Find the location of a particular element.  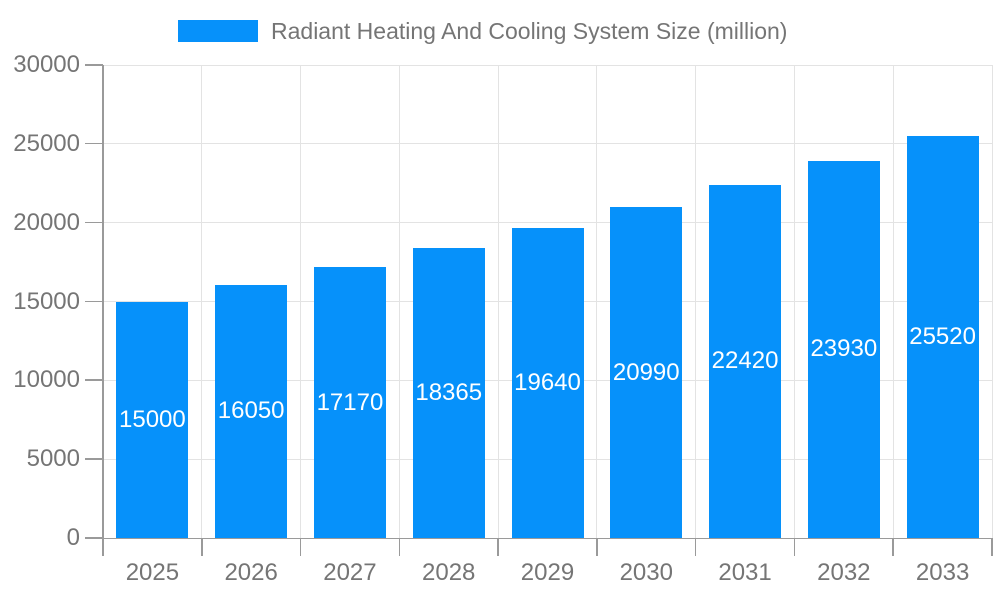

x-axis-tick-label: 2028 is located at coordinates (449, 572).